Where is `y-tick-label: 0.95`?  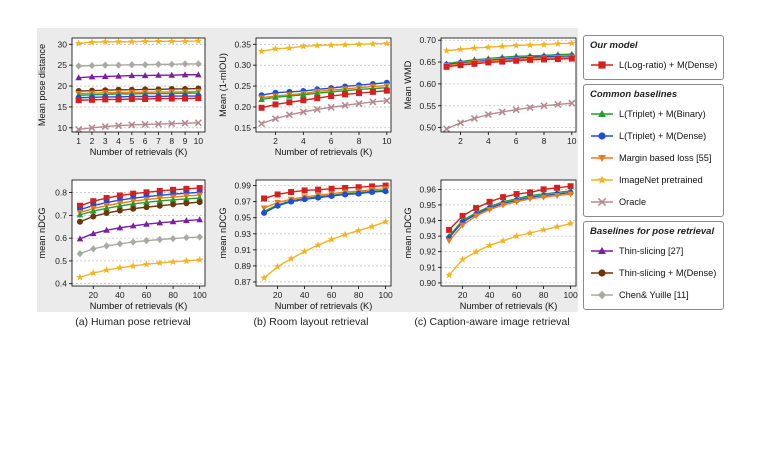
y-tick-label: 0.95 is located at coordinates (427, 205).